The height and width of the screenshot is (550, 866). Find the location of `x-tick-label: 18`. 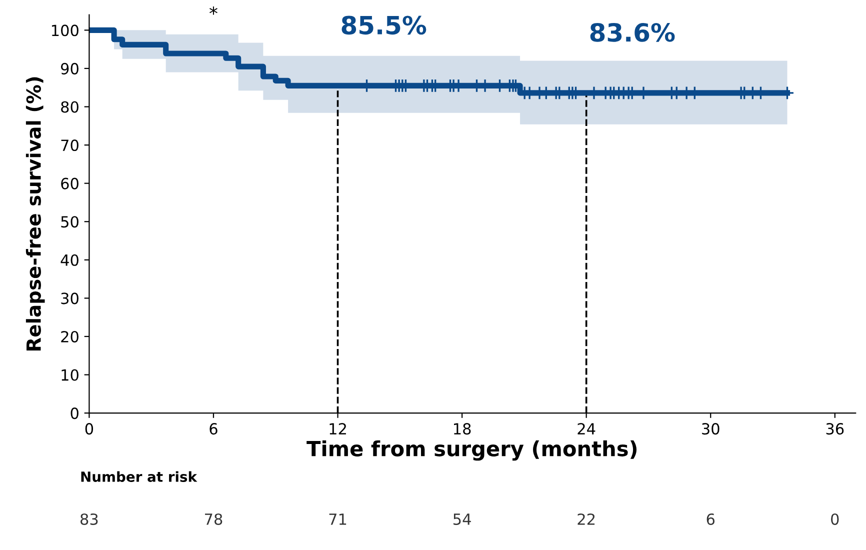

x-tick-label: 18 is located at coordinates (462, 429).